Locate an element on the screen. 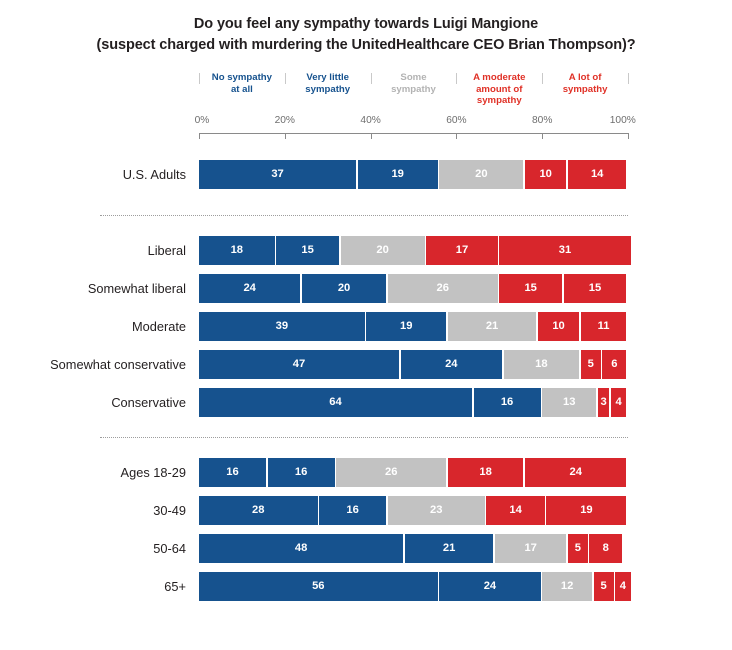 The height and width of the screenshot is (650, 732). row-label: Moderate is located at coordinates (158, 326).